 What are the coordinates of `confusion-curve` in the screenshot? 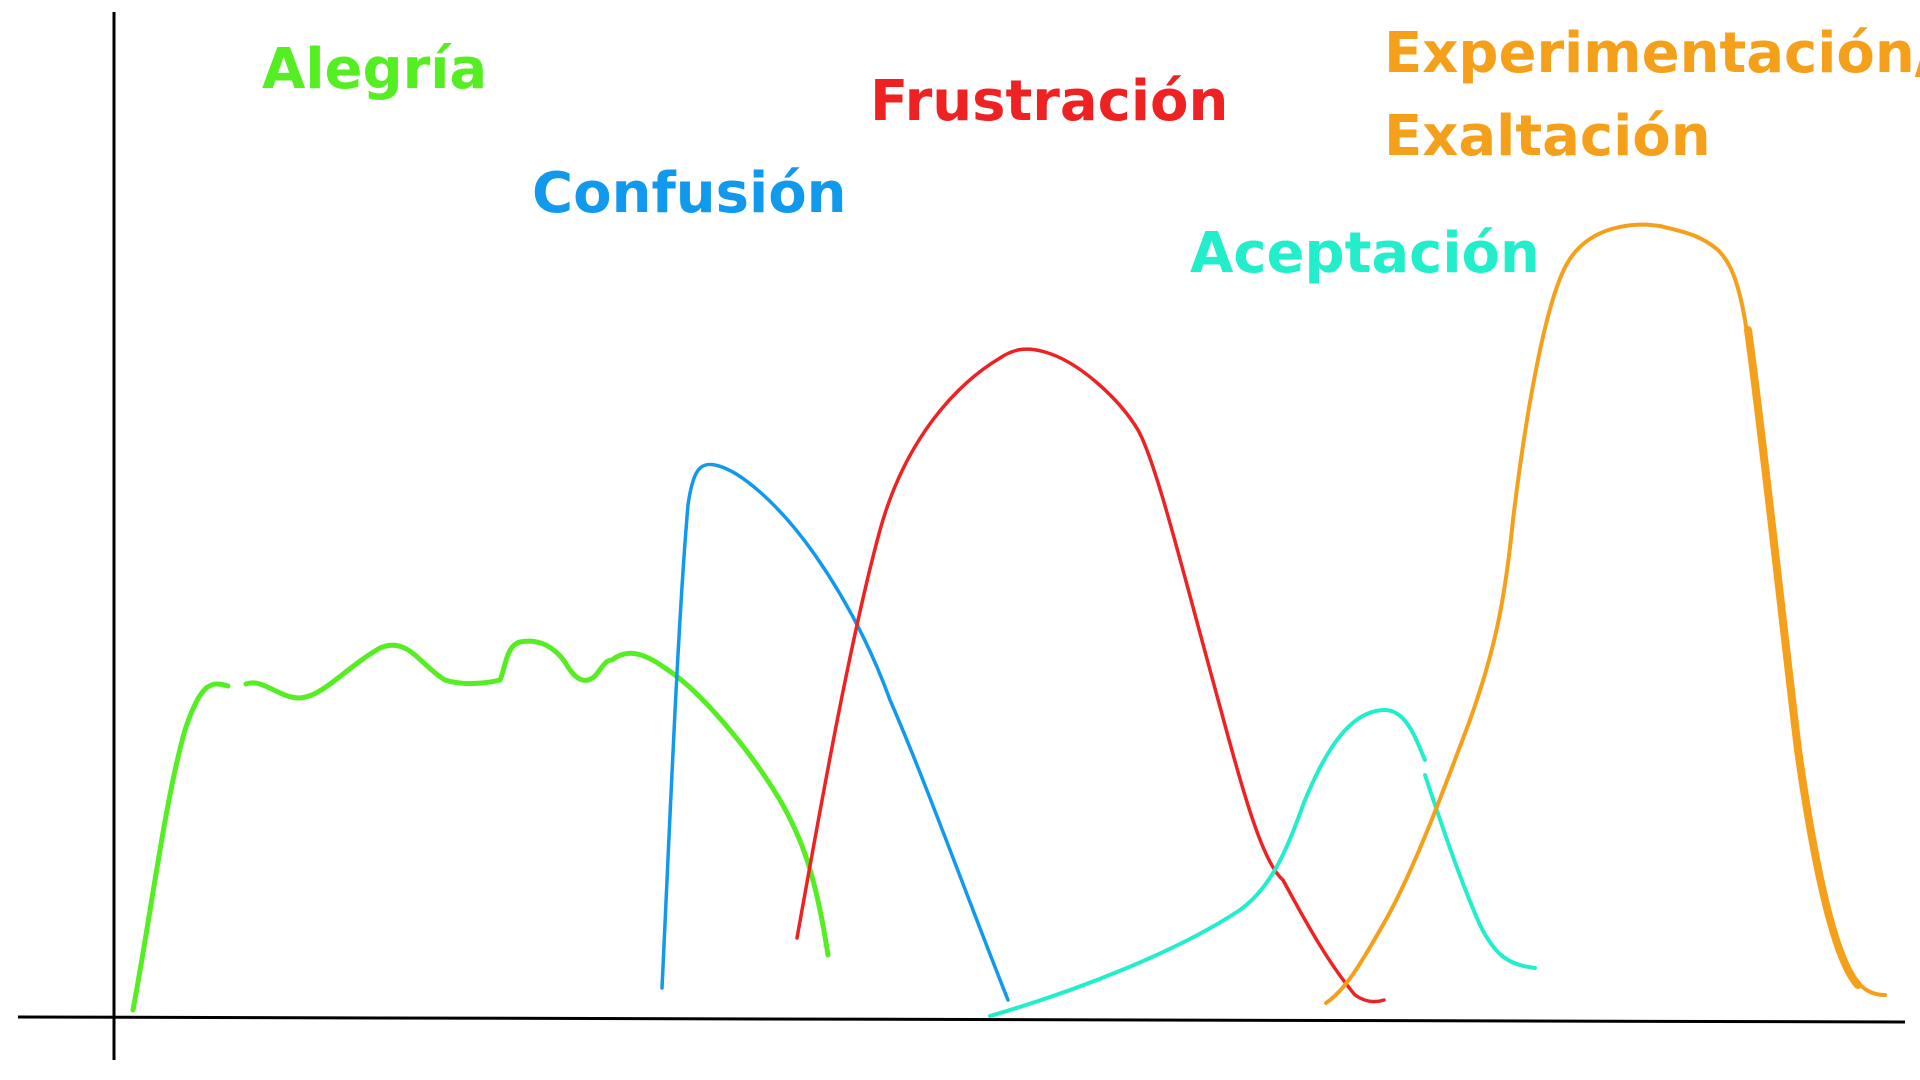 It's located at (835, 732).